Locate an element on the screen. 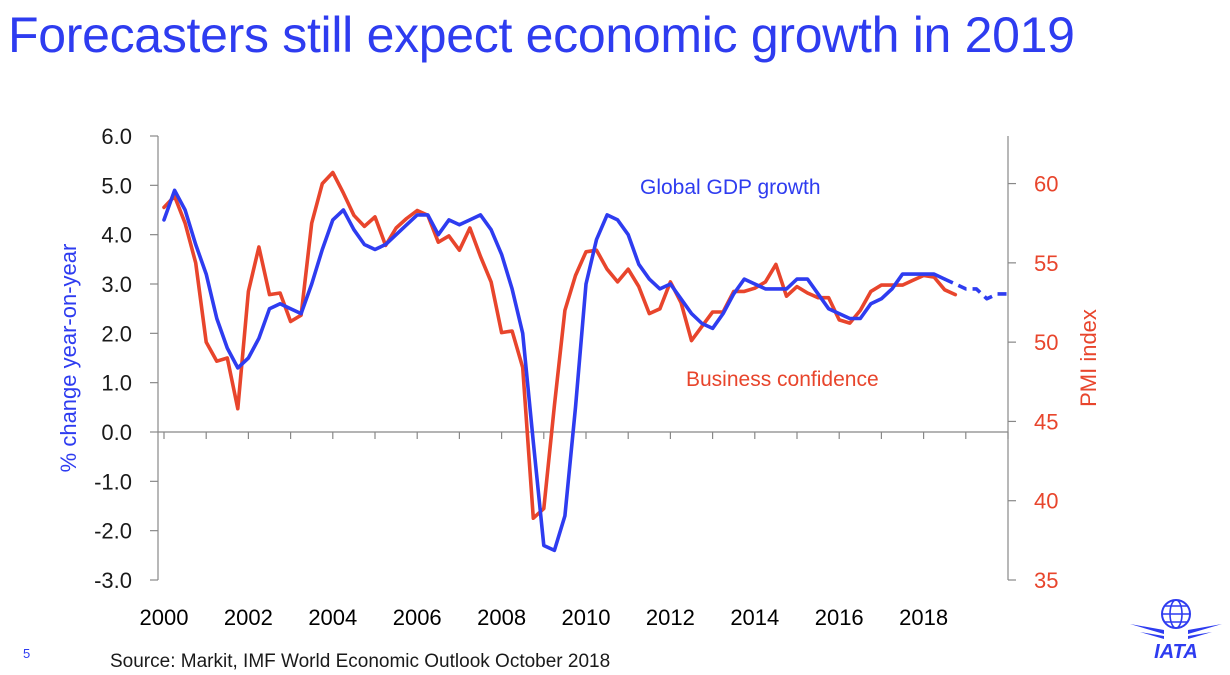  right-axis-title: PMI index is located at coordinates (1088, 358).